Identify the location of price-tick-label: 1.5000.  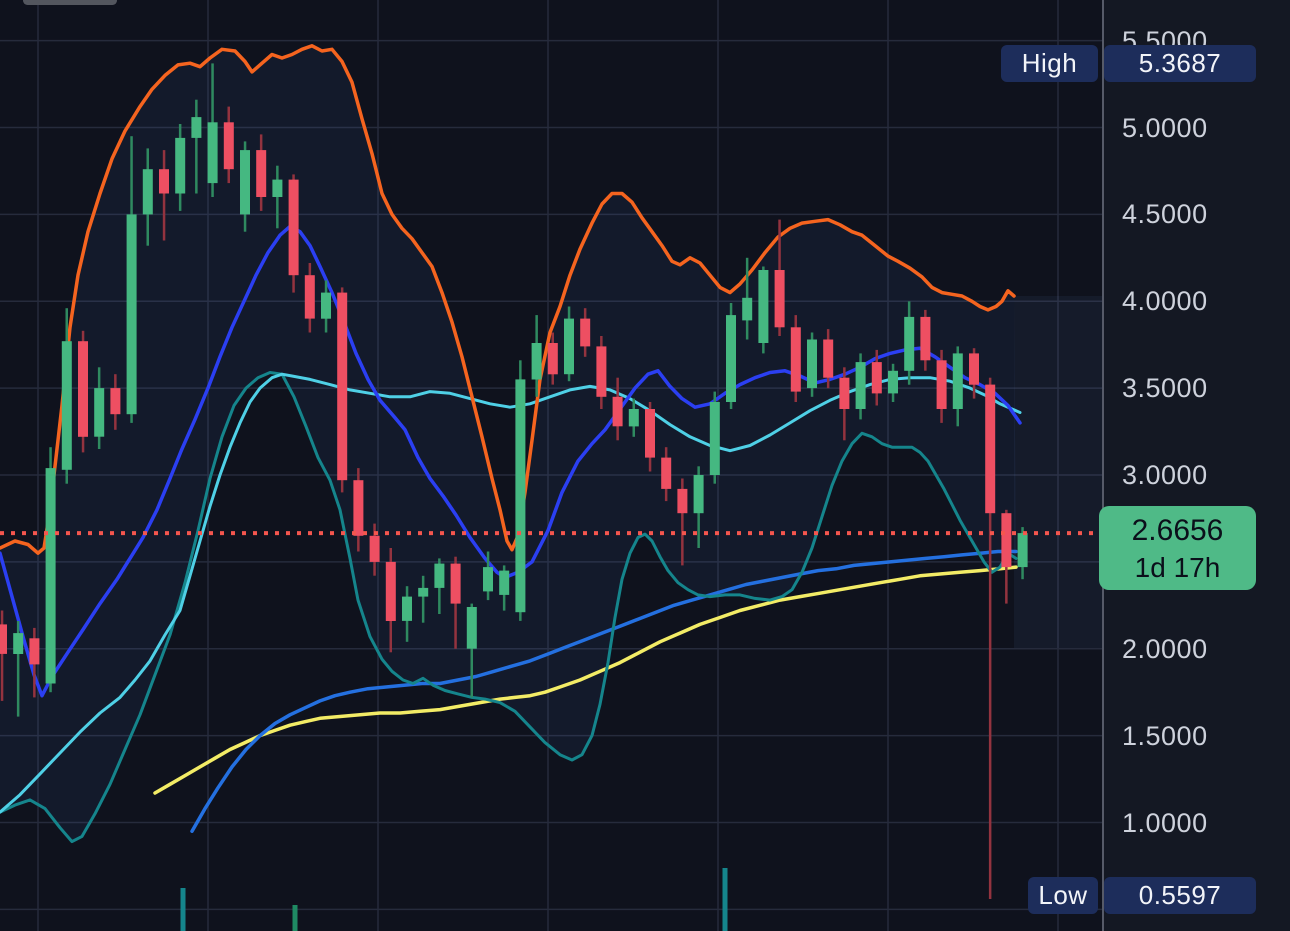
(1165, 735).